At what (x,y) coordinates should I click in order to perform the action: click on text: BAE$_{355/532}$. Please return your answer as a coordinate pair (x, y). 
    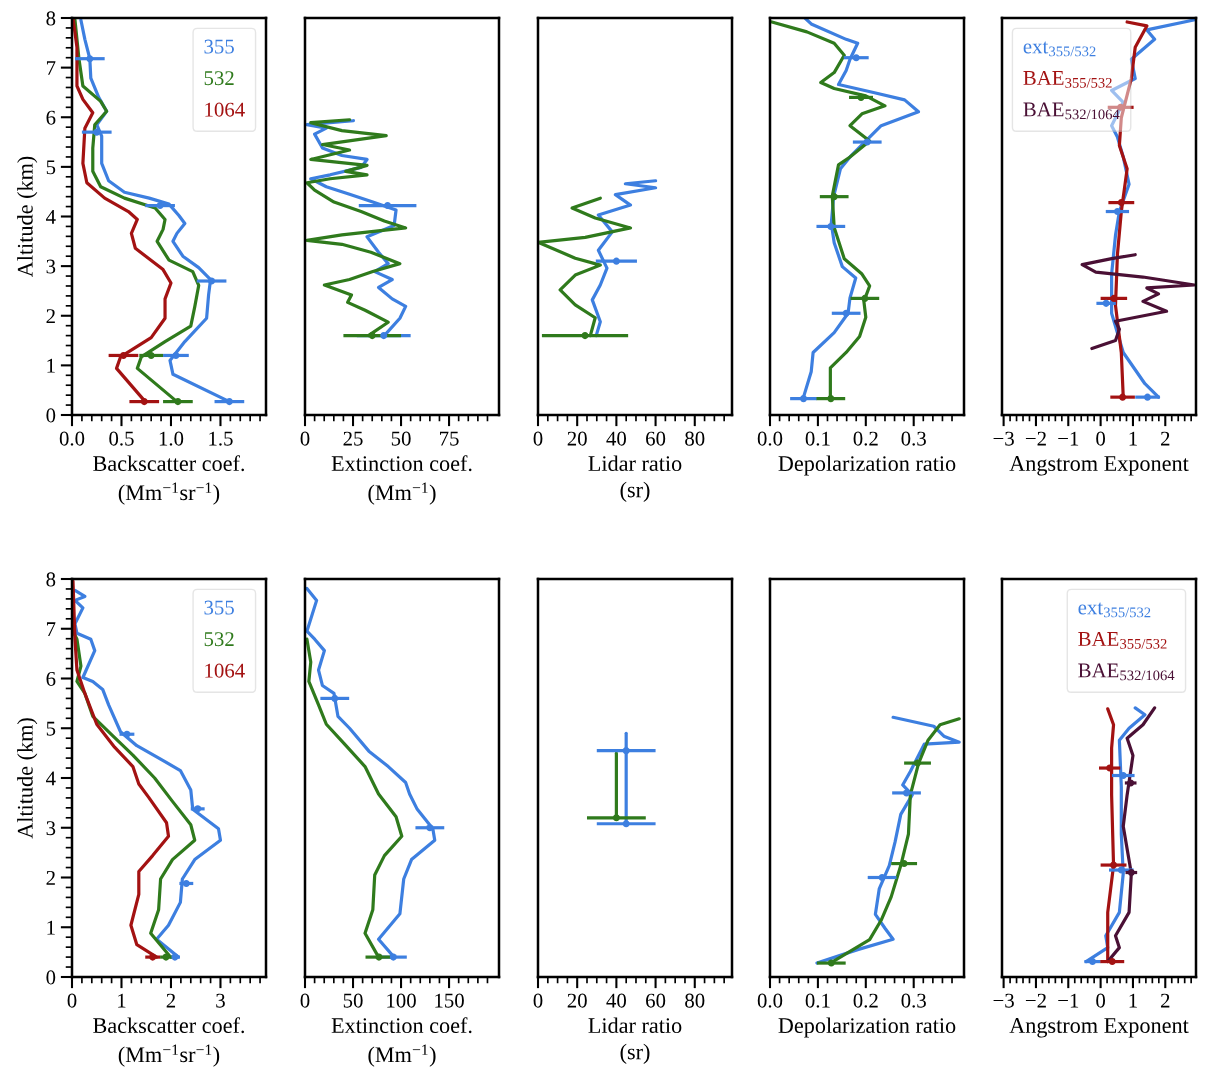
    Looking at the image, I should click on (1122, 640).